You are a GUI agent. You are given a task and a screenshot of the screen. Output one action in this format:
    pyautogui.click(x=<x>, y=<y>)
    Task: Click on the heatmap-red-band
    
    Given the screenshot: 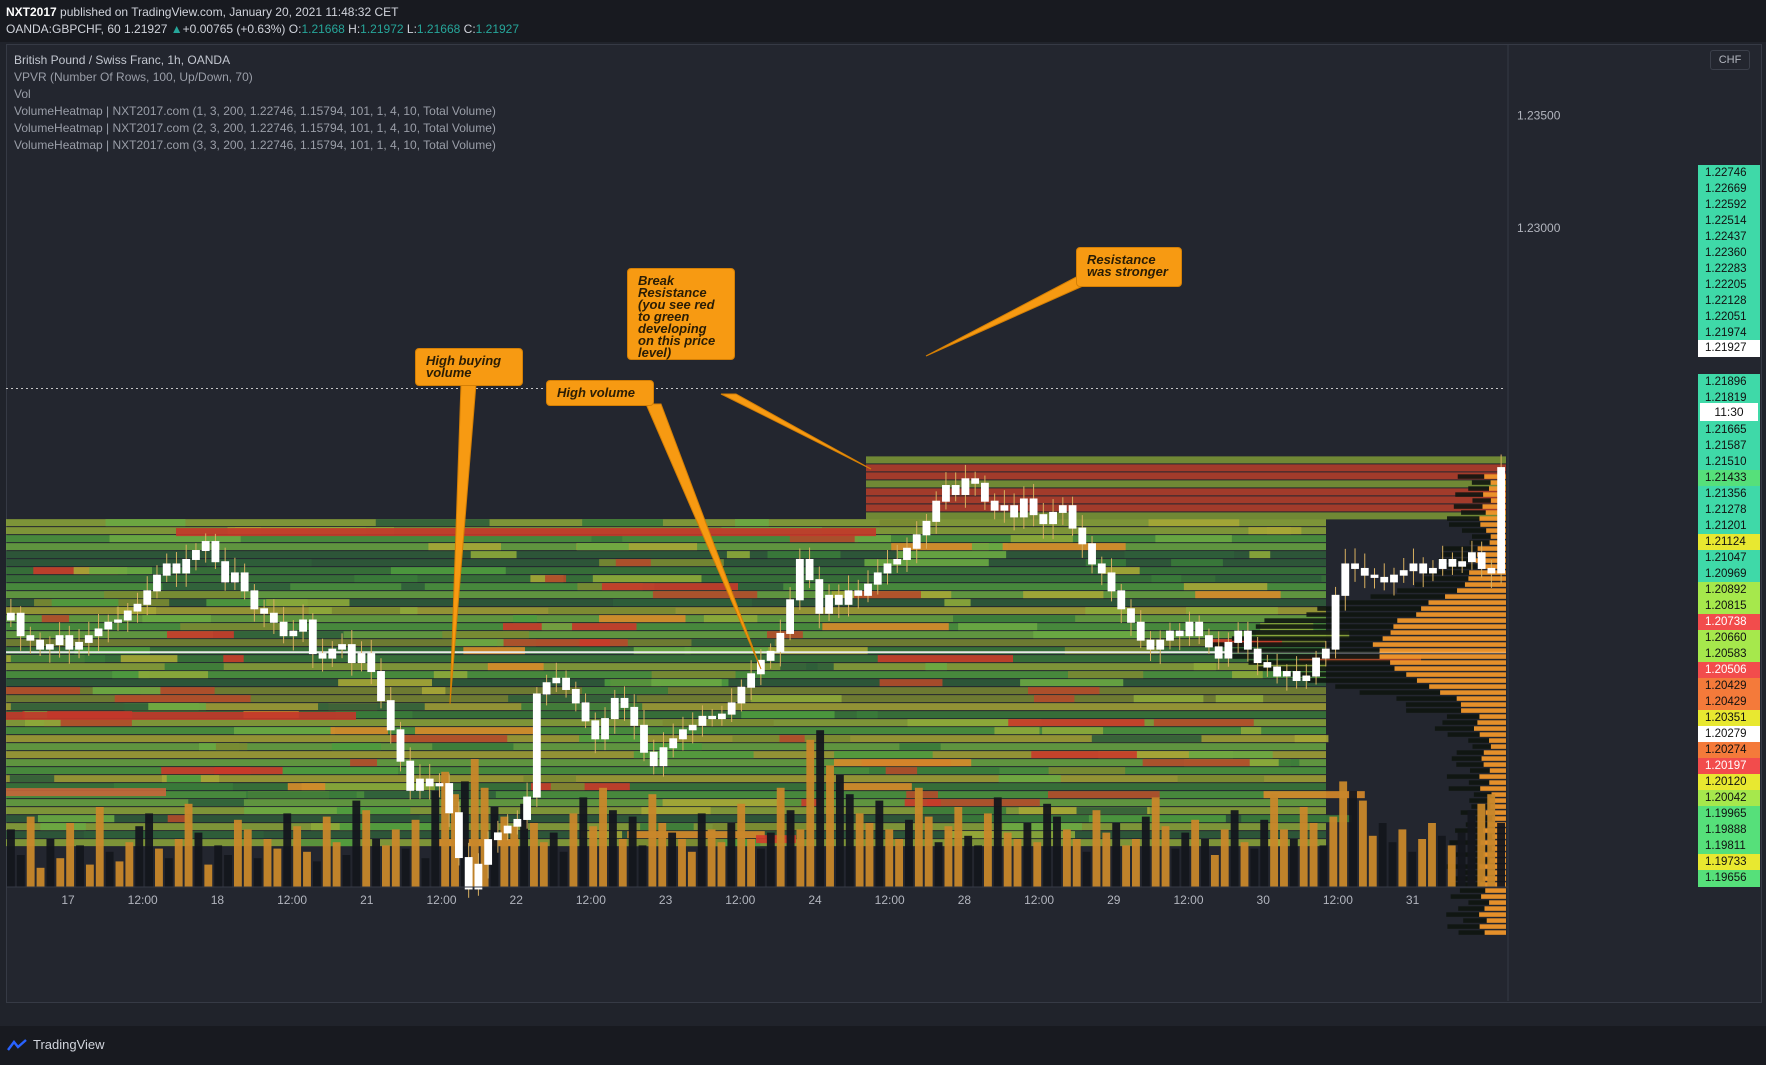 What is the action you would take?
    pyautogui.click(x=526, y=532)
    